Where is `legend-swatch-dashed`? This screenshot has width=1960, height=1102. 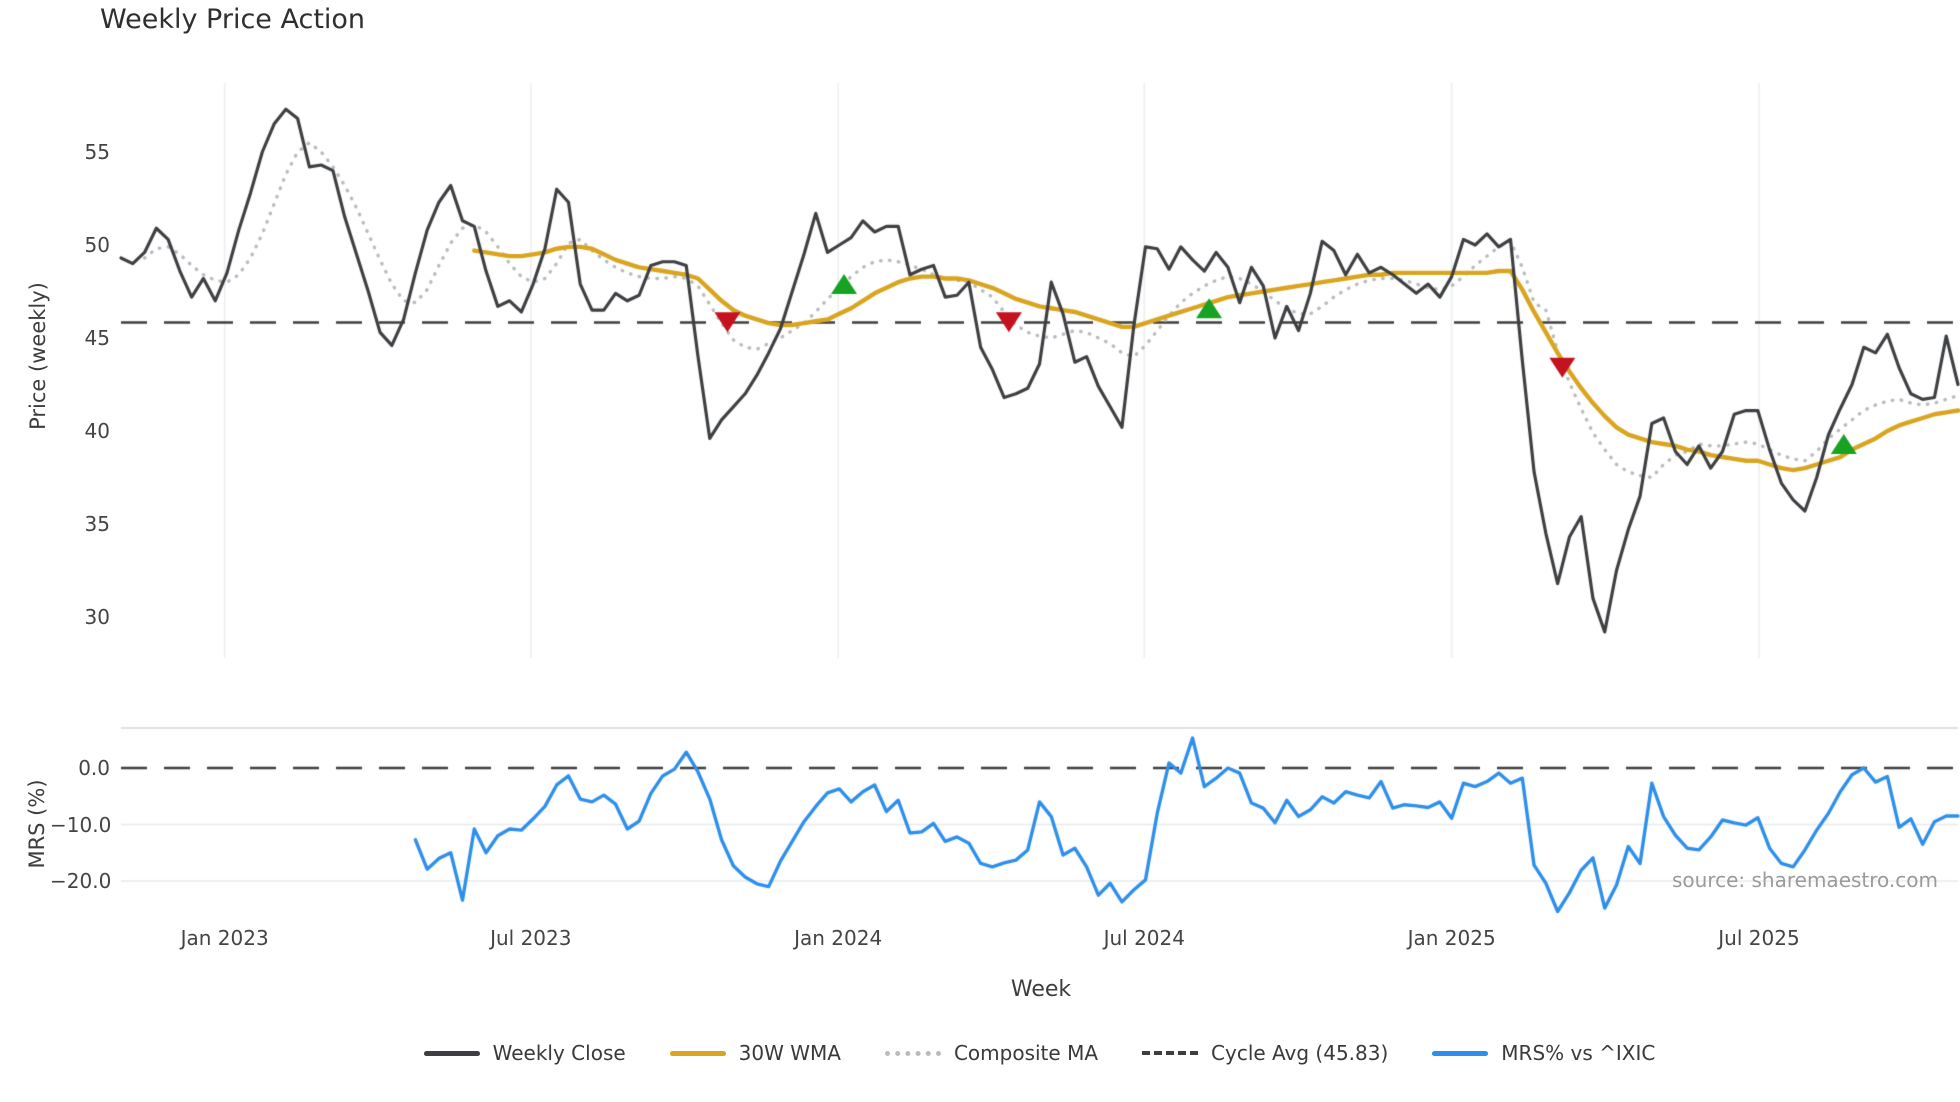 legend-swatch-dashed is located at coordinates (1170, 1053).